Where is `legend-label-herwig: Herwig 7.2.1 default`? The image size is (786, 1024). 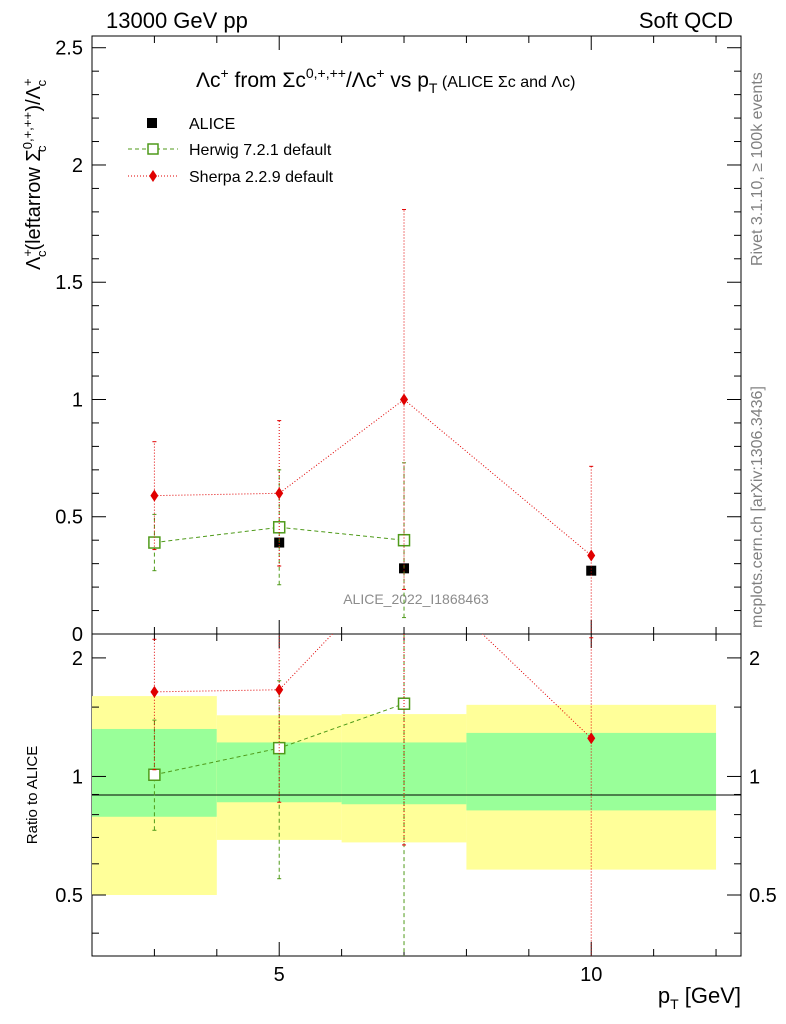
legend-label-herwig: Herwig 7.2.1 default is located at coordinates (260, 150).